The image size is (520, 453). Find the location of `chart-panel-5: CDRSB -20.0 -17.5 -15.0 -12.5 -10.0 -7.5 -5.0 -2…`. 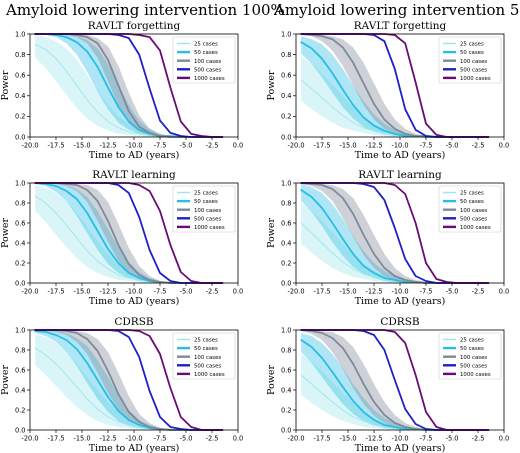

chart-panel-5: CDRSB -20.0 -17.5 -15.0 -12.5 -10.0 -7.5 -5.0 -2… is located at coordinates (121, 384).